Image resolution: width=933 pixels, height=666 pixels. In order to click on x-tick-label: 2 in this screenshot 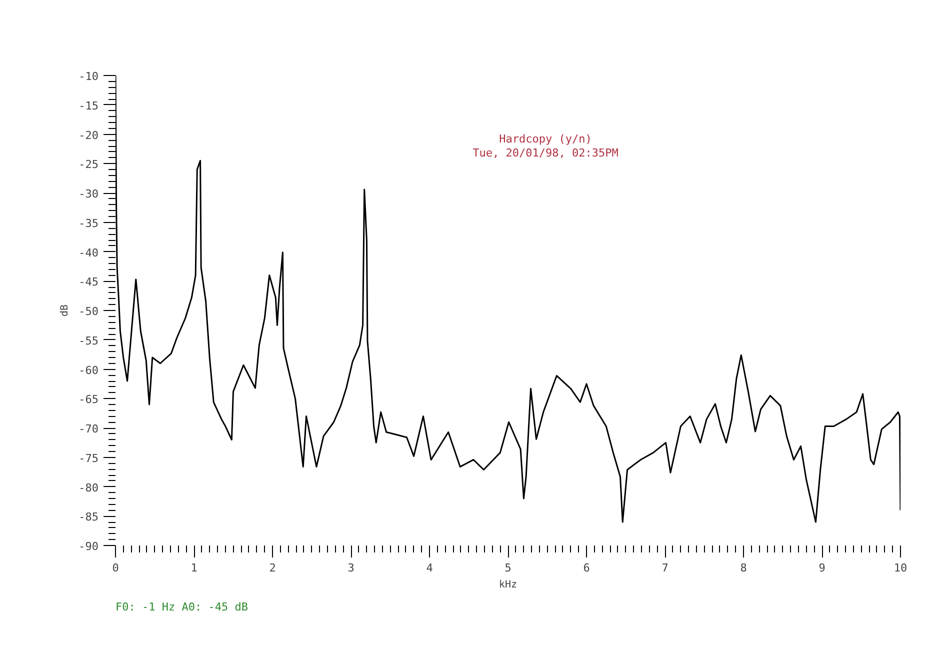, I will do `click(272, 568)`.